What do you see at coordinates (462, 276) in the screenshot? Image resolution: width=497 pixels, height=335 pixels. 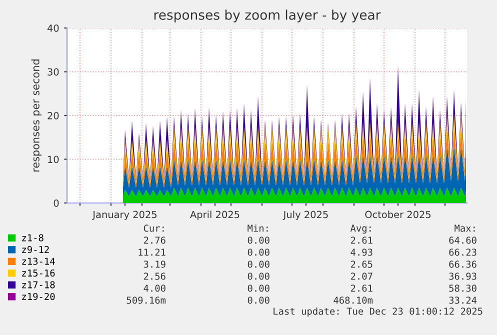 I see `text: 36.93` at bounding box center [462, 276].